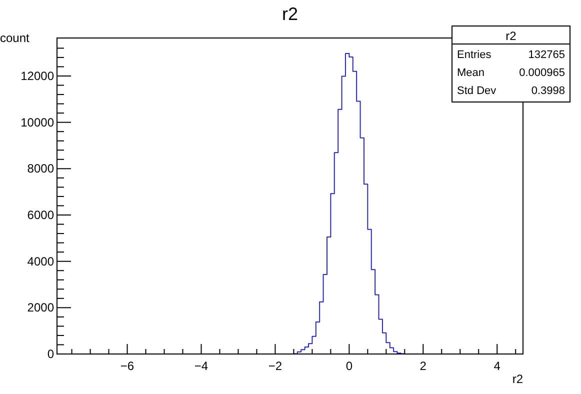 Image resolution: width=581 pixels, height=394 pixels. What do you see at coordinates (275, 366) in the screenshot?
I see `x-tick-label: −2` at bounding box center [275, 366].